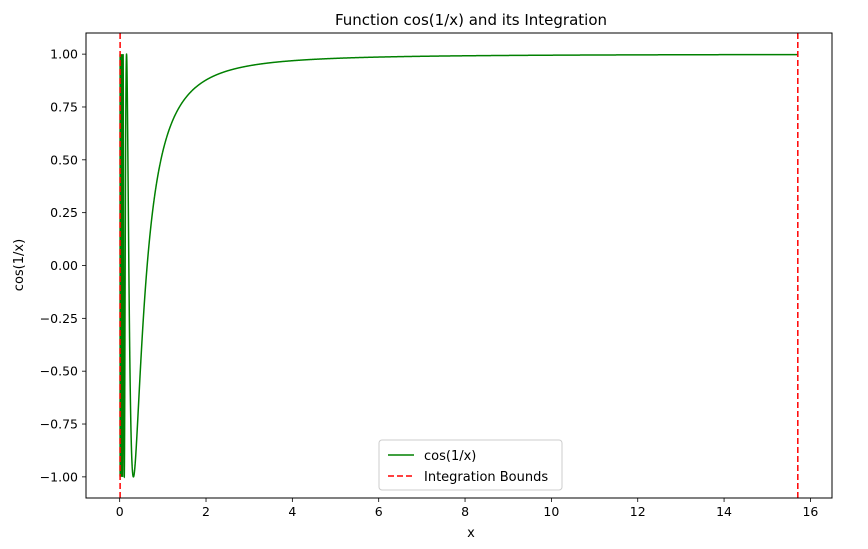 The width and height of the screenshot is (868, 549). I want to click on y-axis-label: cos(1/x), so click(19, 265).